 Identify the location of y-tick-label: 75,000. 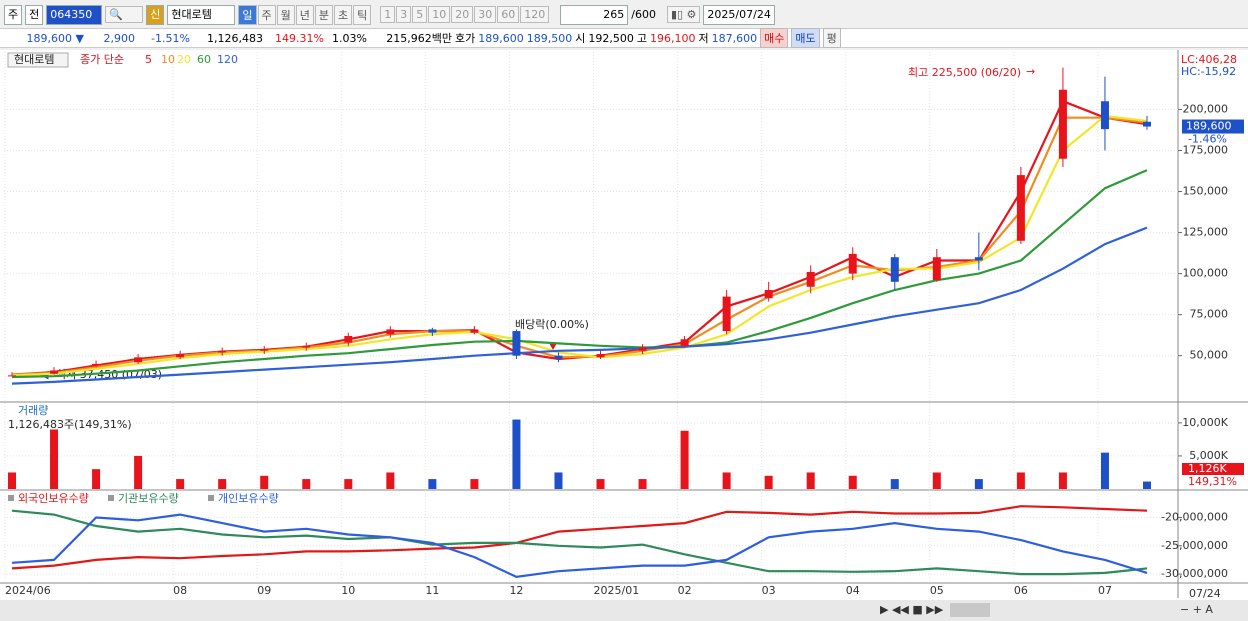
(1209, 314).